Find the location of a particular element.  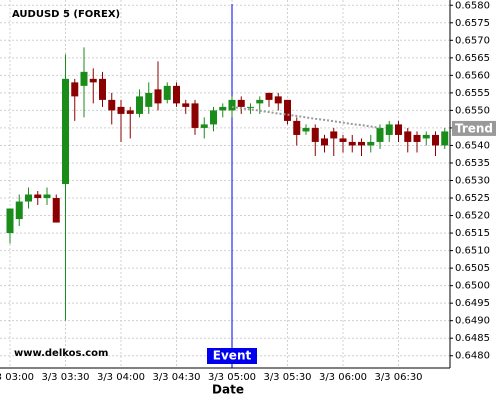

chart-title: AUDUSD 5 (FOREX) is located at coordinates (66, 14).